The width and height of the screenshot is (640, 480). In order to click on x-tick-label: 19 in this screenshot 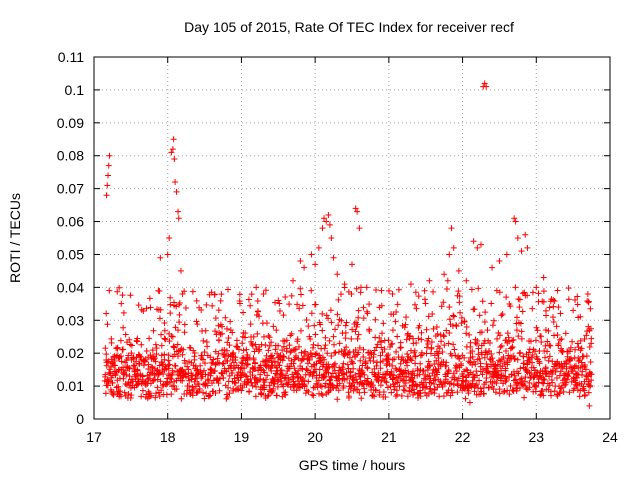, I will do `click(242, 437)`.